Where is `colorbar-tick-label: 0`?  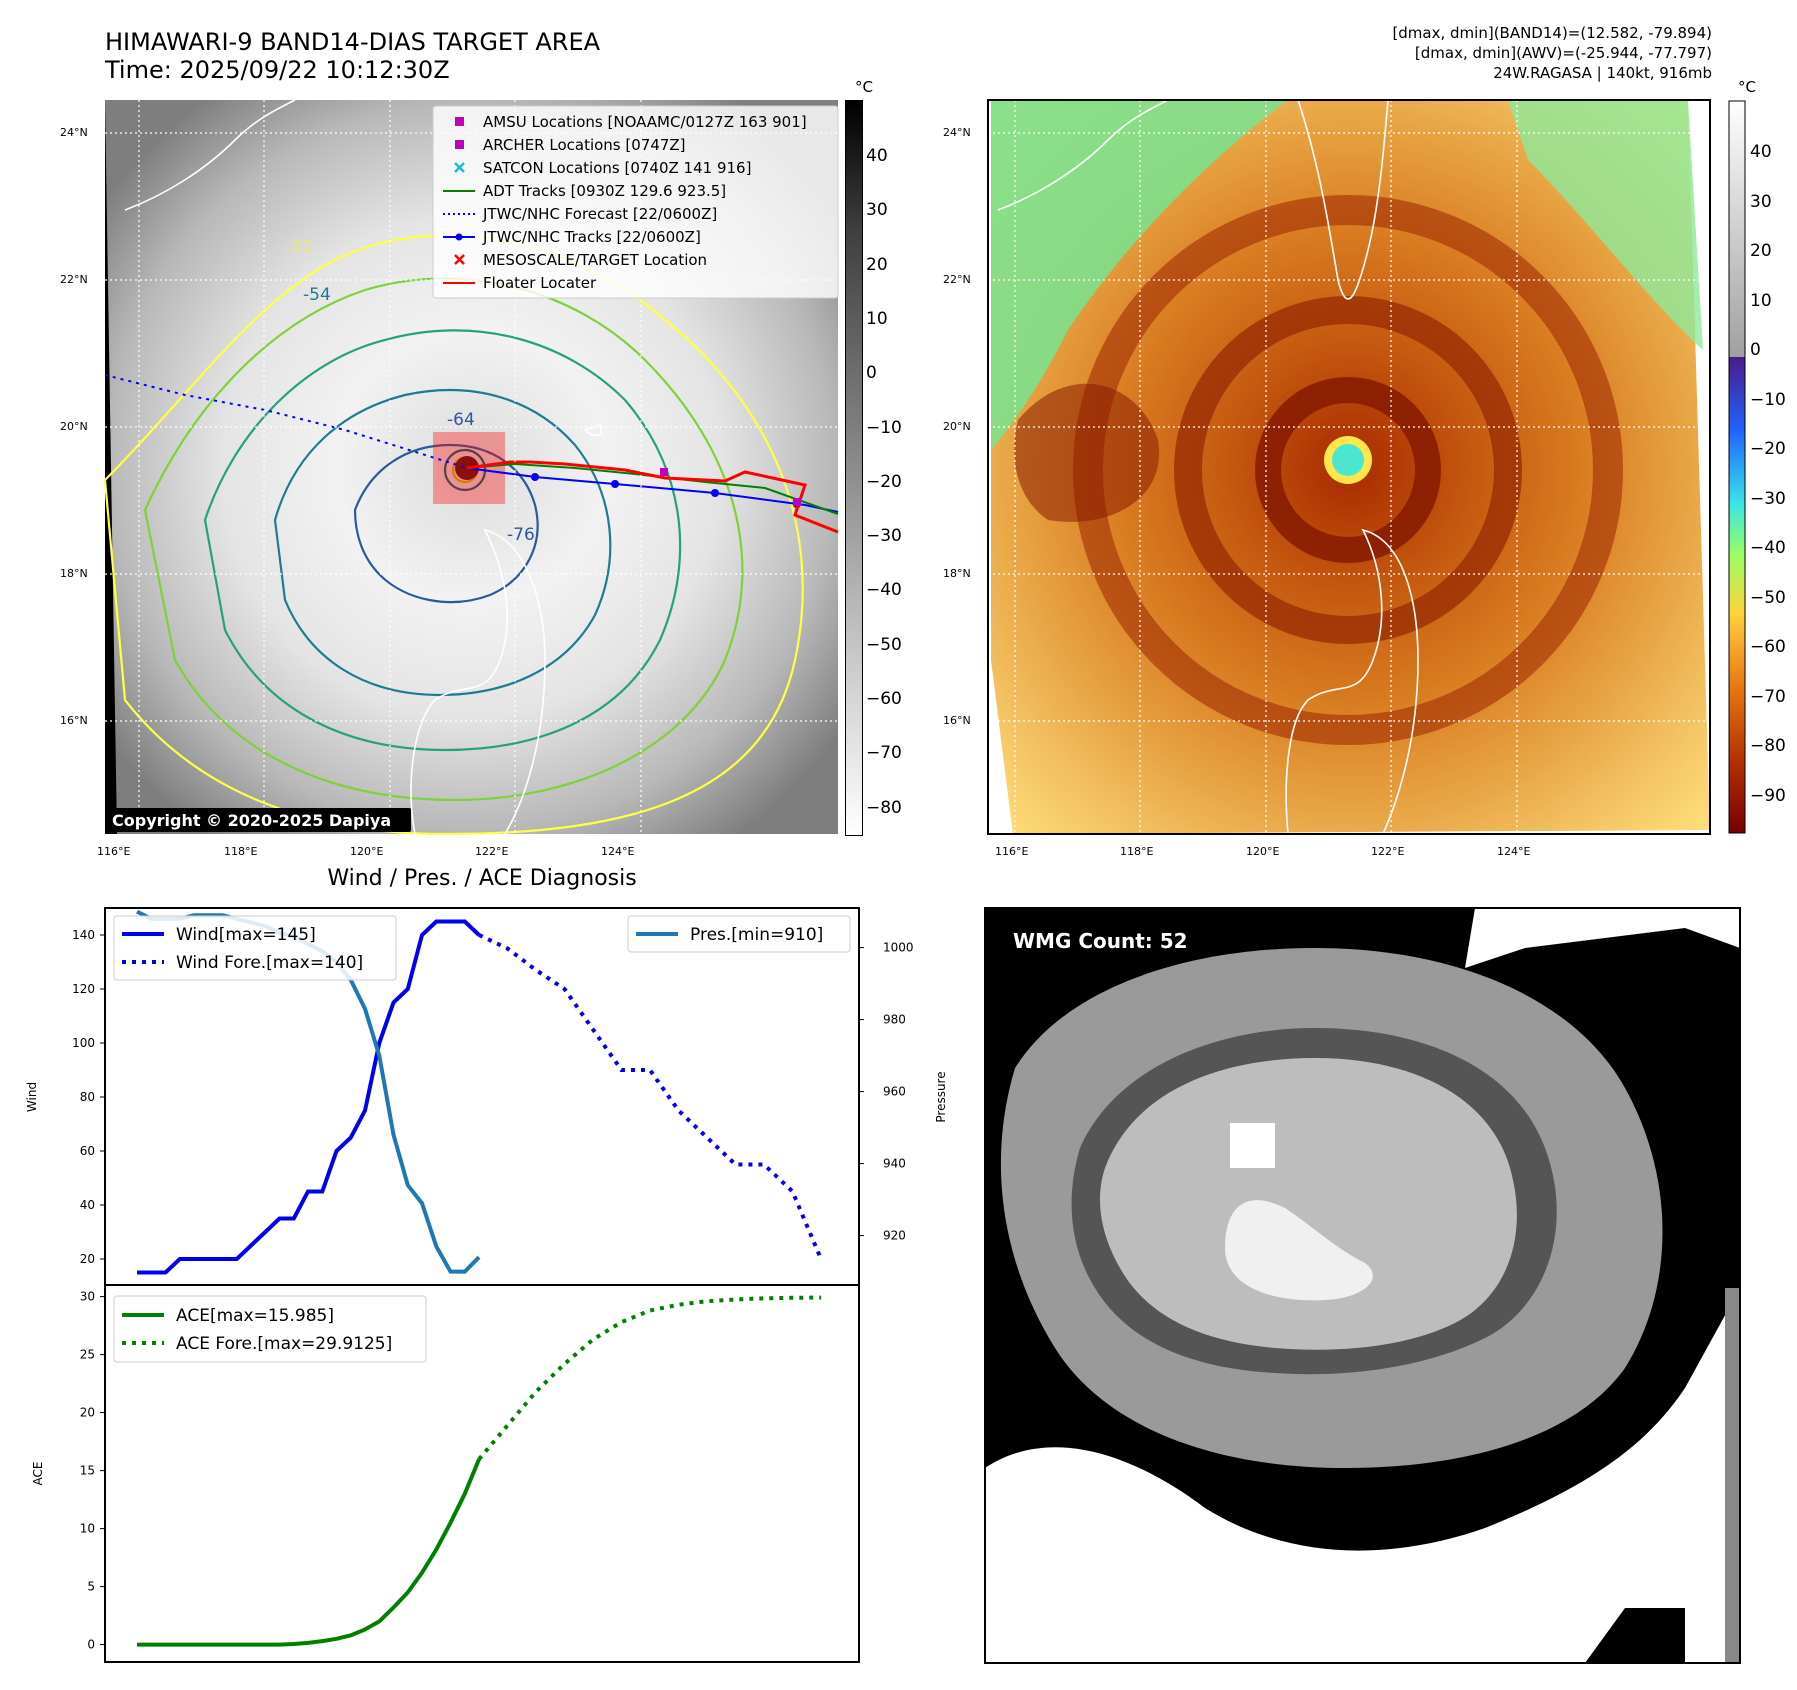 colorbar-tick-label: 0 is located at coordinates (1755, 350).